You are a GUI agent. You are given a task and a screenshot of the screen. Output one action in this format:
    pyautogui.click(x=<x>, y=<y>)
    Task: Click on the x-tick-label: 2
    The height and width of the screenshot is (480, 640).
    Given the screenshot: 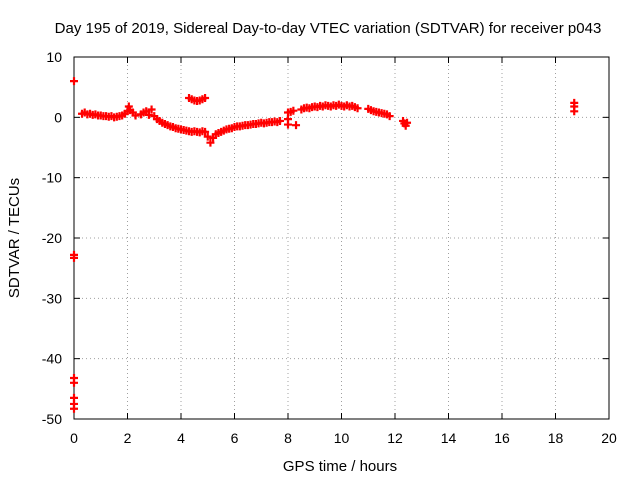 What is the action you would take?
    pyautogui.click(x=128, y=438)
    